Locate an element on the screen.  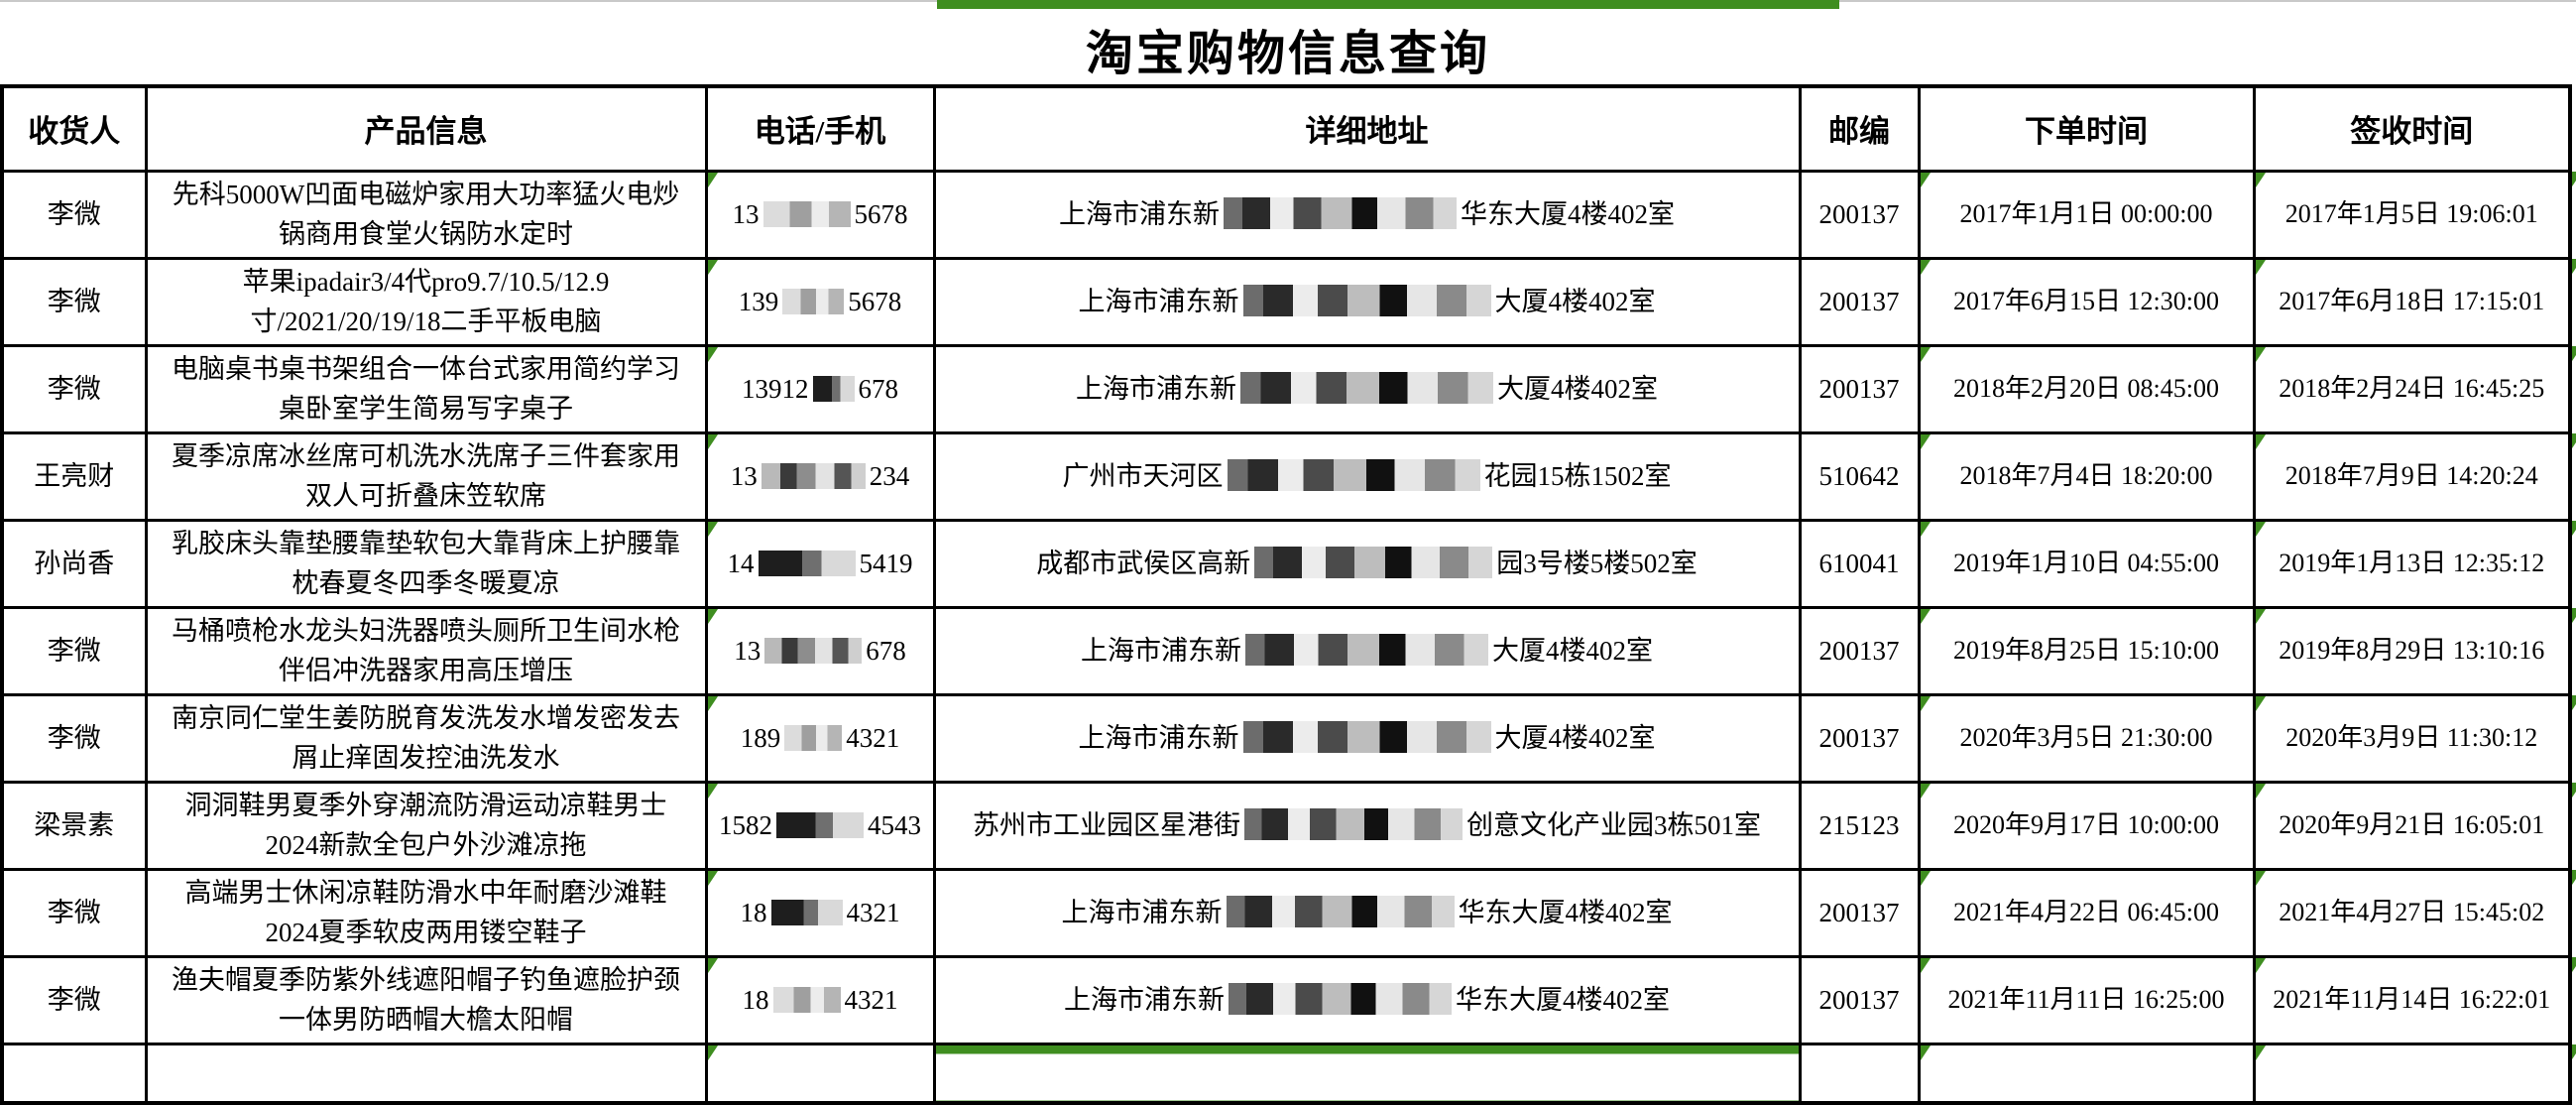
product-cell is located at coordinates (426, 1073).